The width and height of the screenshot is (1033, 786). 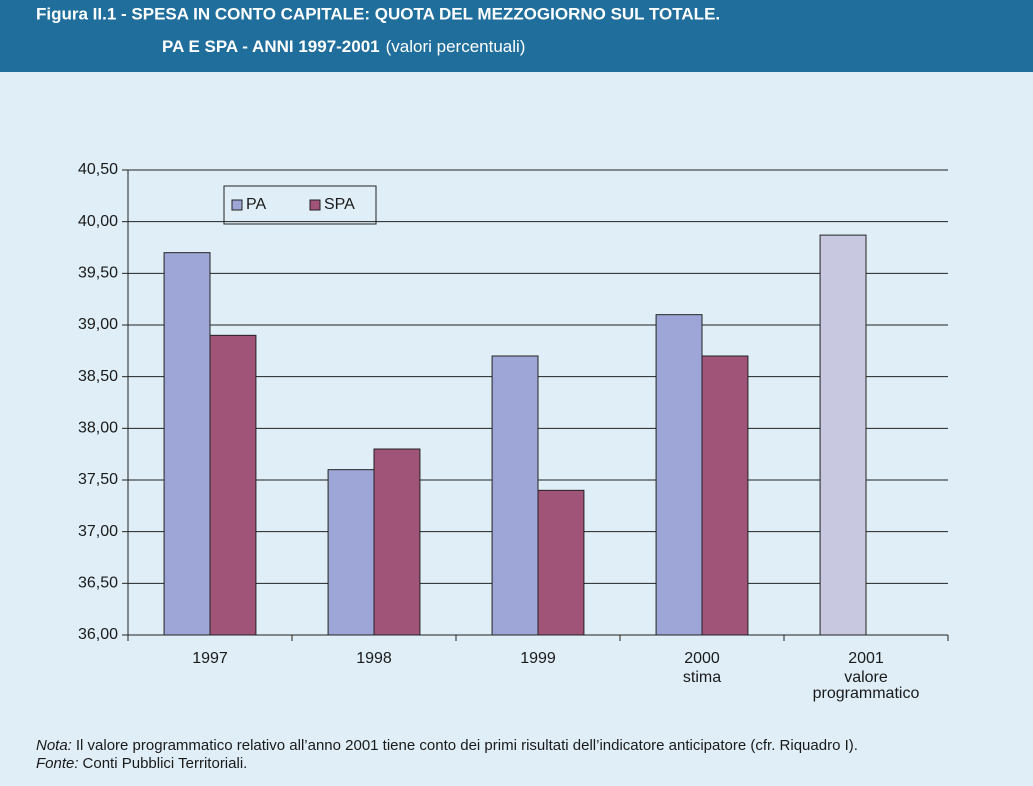 What do you see at coordinates (98, 376) in the screenshot?
I see `y-tick-label: 38,50` at bounding box center [98, 376].